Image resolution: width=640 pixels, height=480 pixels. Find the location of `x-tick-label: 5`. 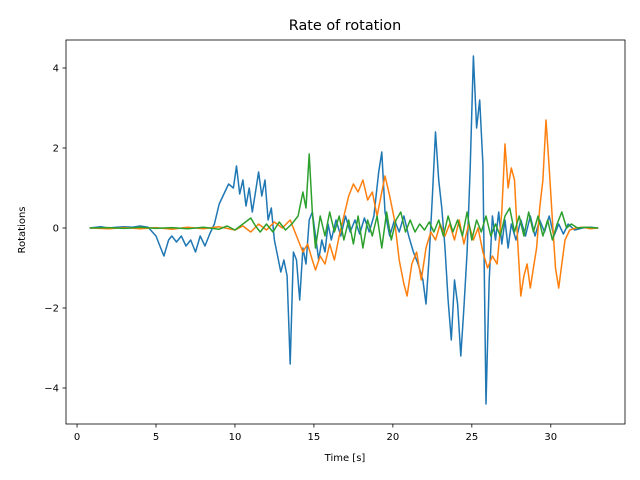

x-tick-label: 5 is located at coordinates (156, 437).